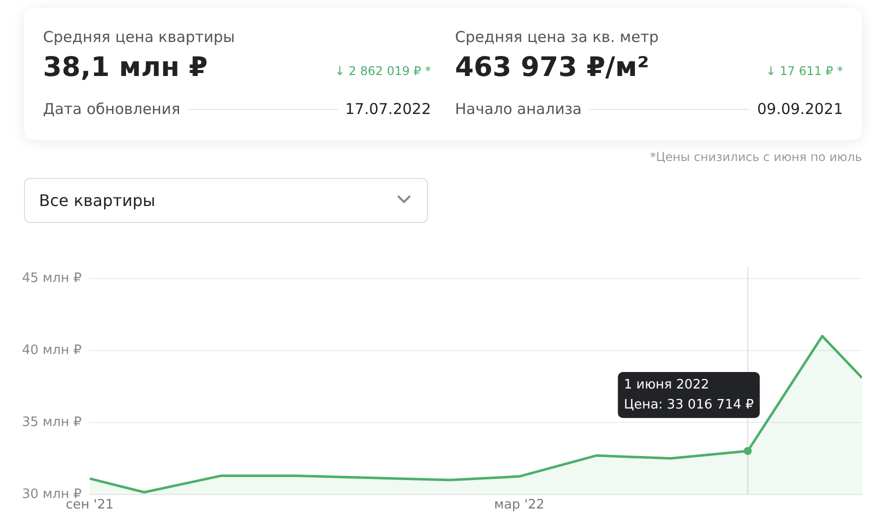  I want to click on text: 17.07.2022, so click(388, 109).